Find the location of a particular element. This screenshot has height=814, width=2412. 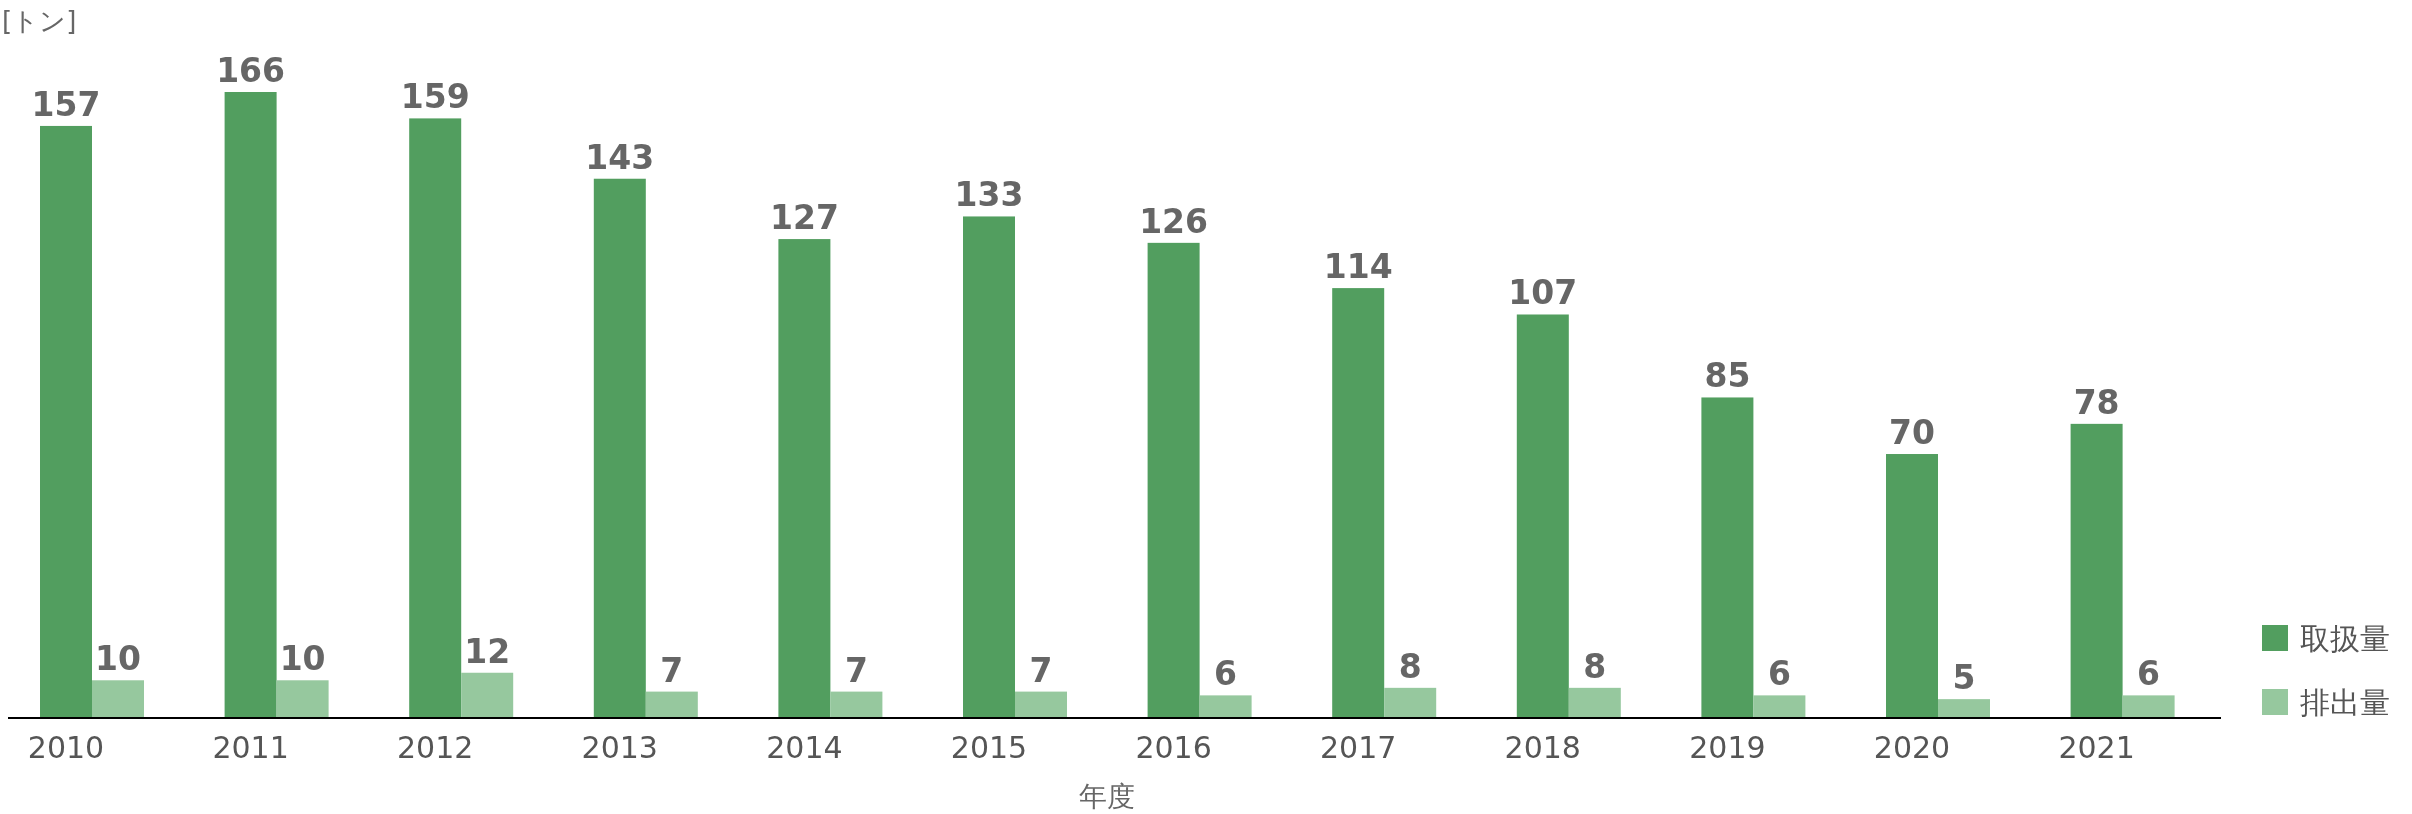

data-label: 159 is located at coordinates (435, 97).